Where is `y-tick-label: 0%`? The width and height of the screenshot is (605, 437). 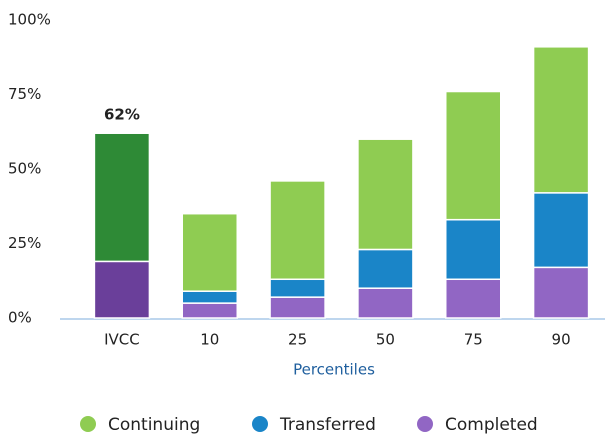
y-tick-label: 0% is located at coordinates (20, 318).